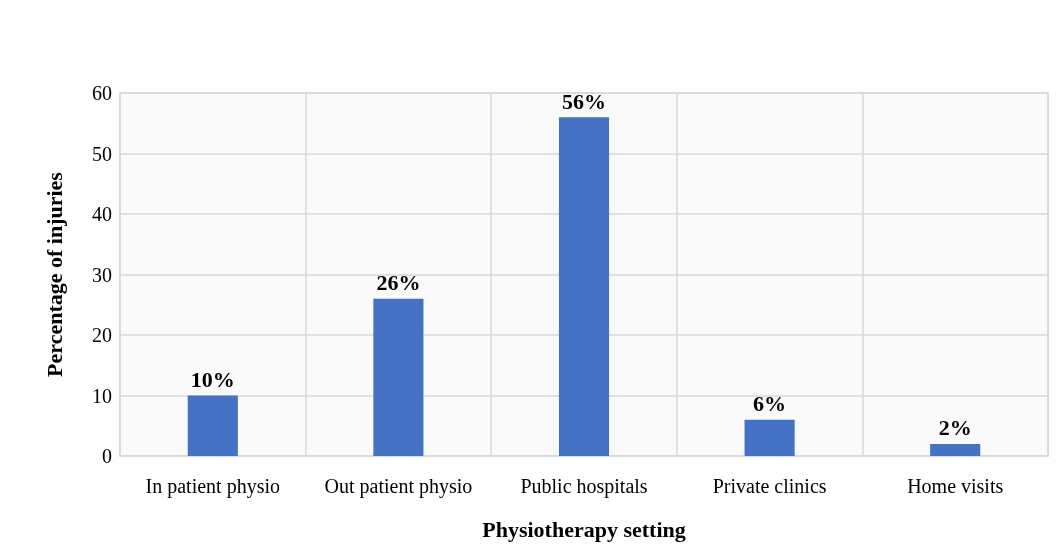 This screenshot has width=1061, height=545. Describe the element at coordinates (213, 486) in the screenshot. I see `x-tick-label: In patient physio` at that location.